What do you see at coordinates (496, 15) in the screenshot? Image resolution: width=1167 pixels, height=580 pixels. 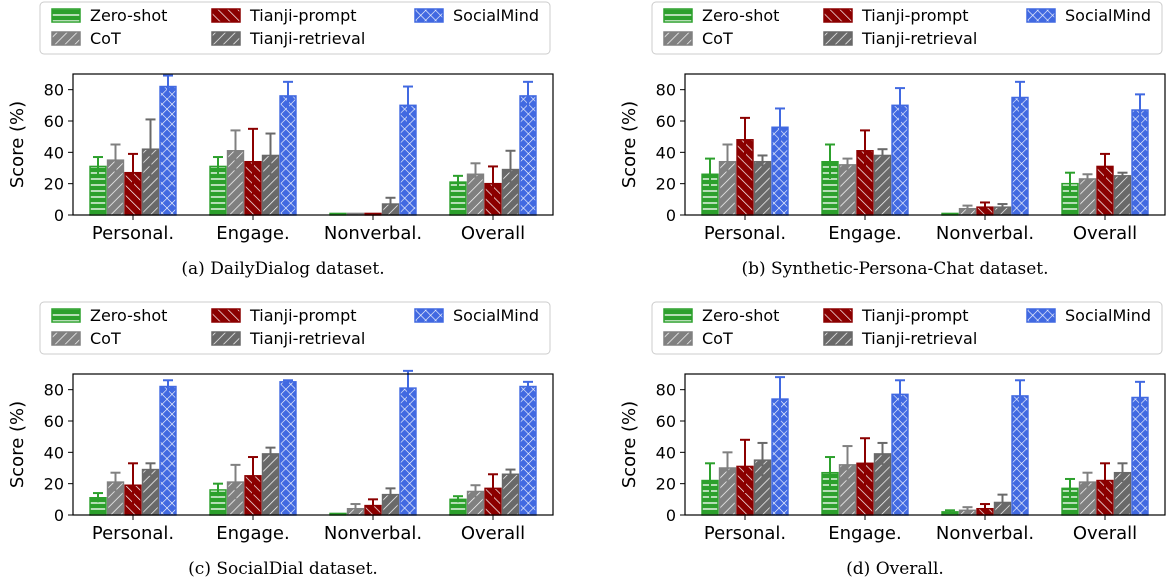 I see `legend-label: SocialMind` at bounding box center [496, 15].